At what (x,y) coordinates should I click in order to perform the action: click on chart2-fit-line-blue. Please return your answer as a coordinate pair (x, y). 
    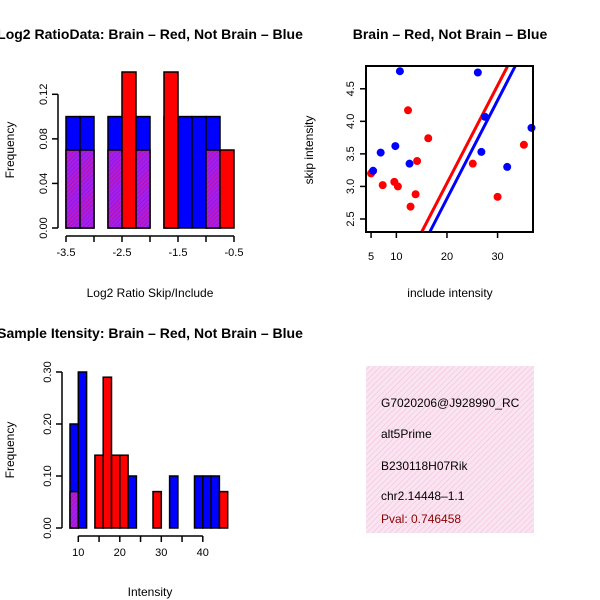
    Looking at the image, I should click on (472, 149).